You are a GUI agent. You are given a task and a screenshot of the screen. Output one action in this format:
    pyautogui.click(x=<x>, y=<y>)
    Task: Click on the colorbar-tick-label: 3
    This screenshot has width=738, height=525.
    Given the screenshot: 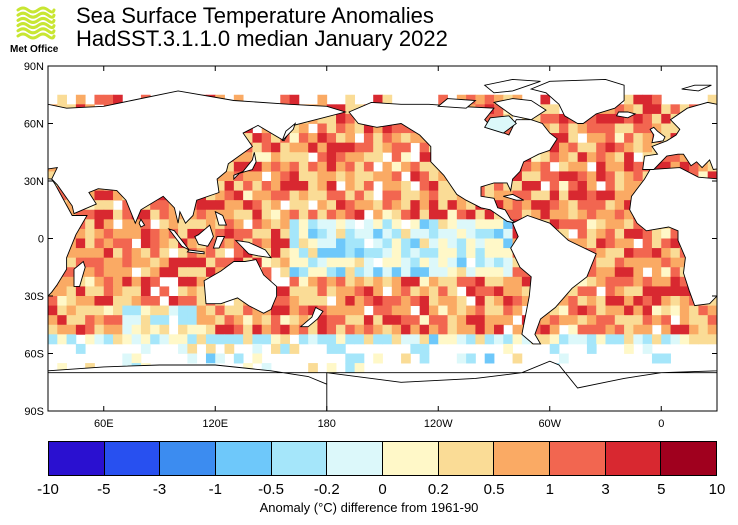 What is the action you would take?
    pyautogui.click(x=605, y=489)
    